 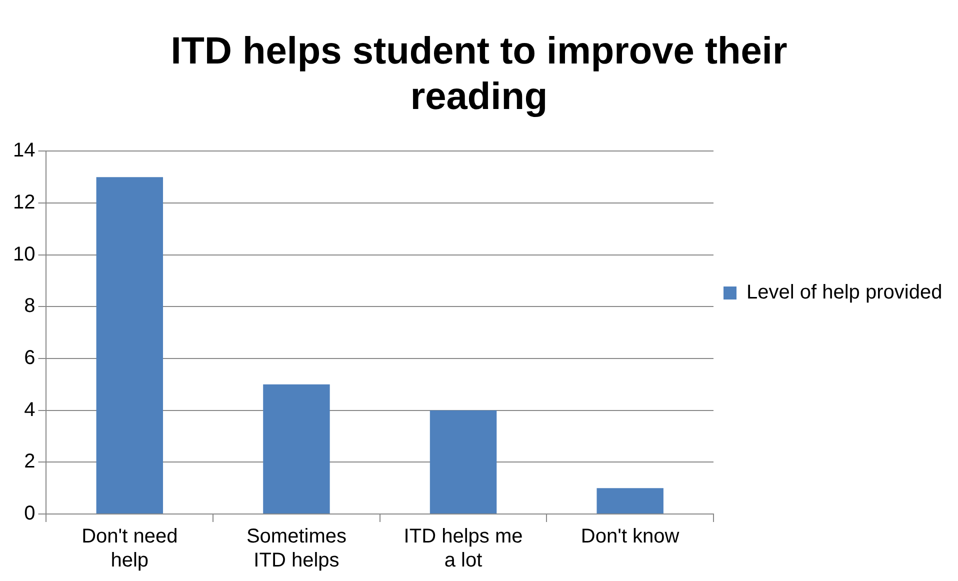 What do you see at coordinates (463, 549) in the screenshot?
I see `x-tick-label: ITD helps me a lot` at bounding box center [463, 549].